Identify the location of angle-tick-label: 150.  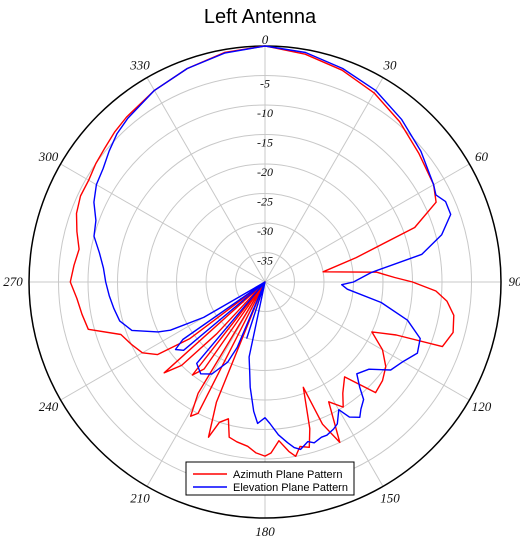
(390, 498).